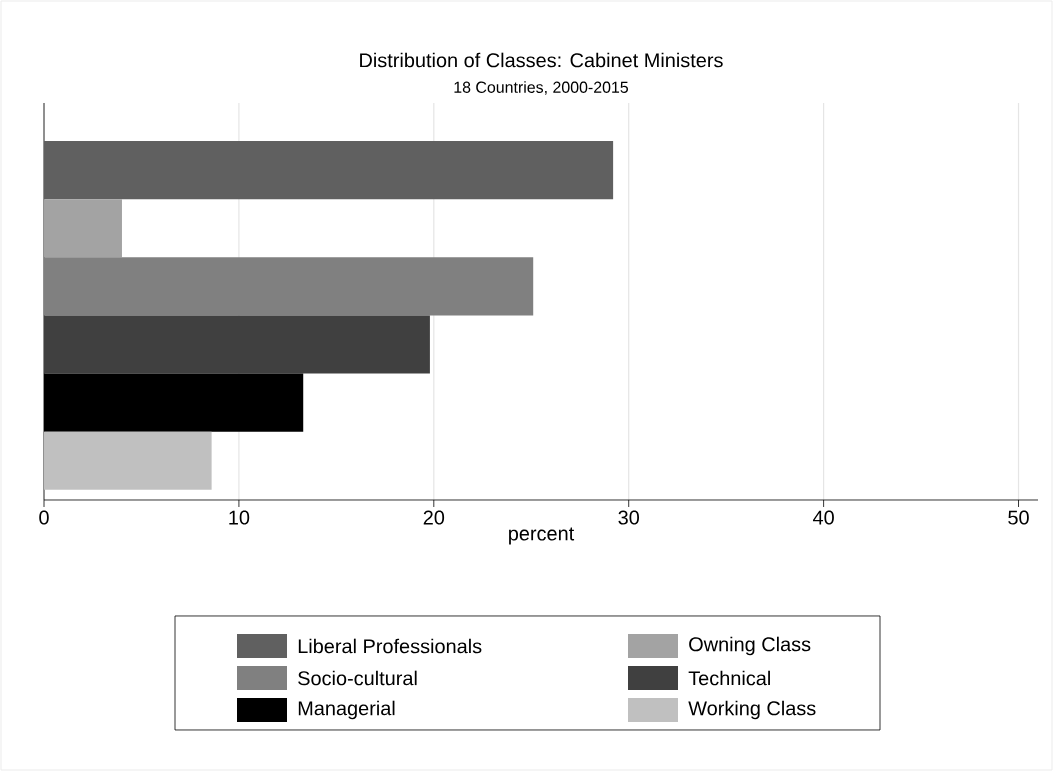  I want to click on x-tick-label: 20, so click(434, 517).